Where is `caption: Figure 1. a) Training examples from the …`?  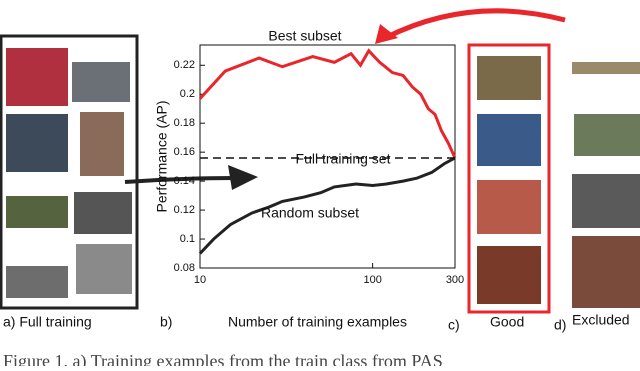 caption: Figure 1. a) Training examples from the … is located at coordinates (223, 358).